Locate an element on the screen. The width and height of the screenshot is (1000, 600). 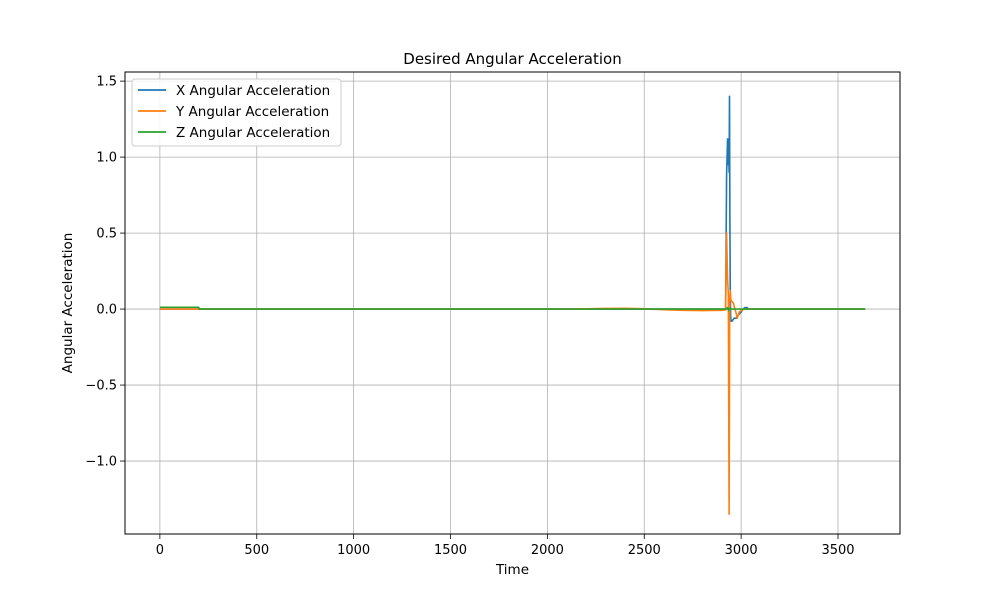
legend-label: Z Angular Acceleration is located at coordinates (253, 133).